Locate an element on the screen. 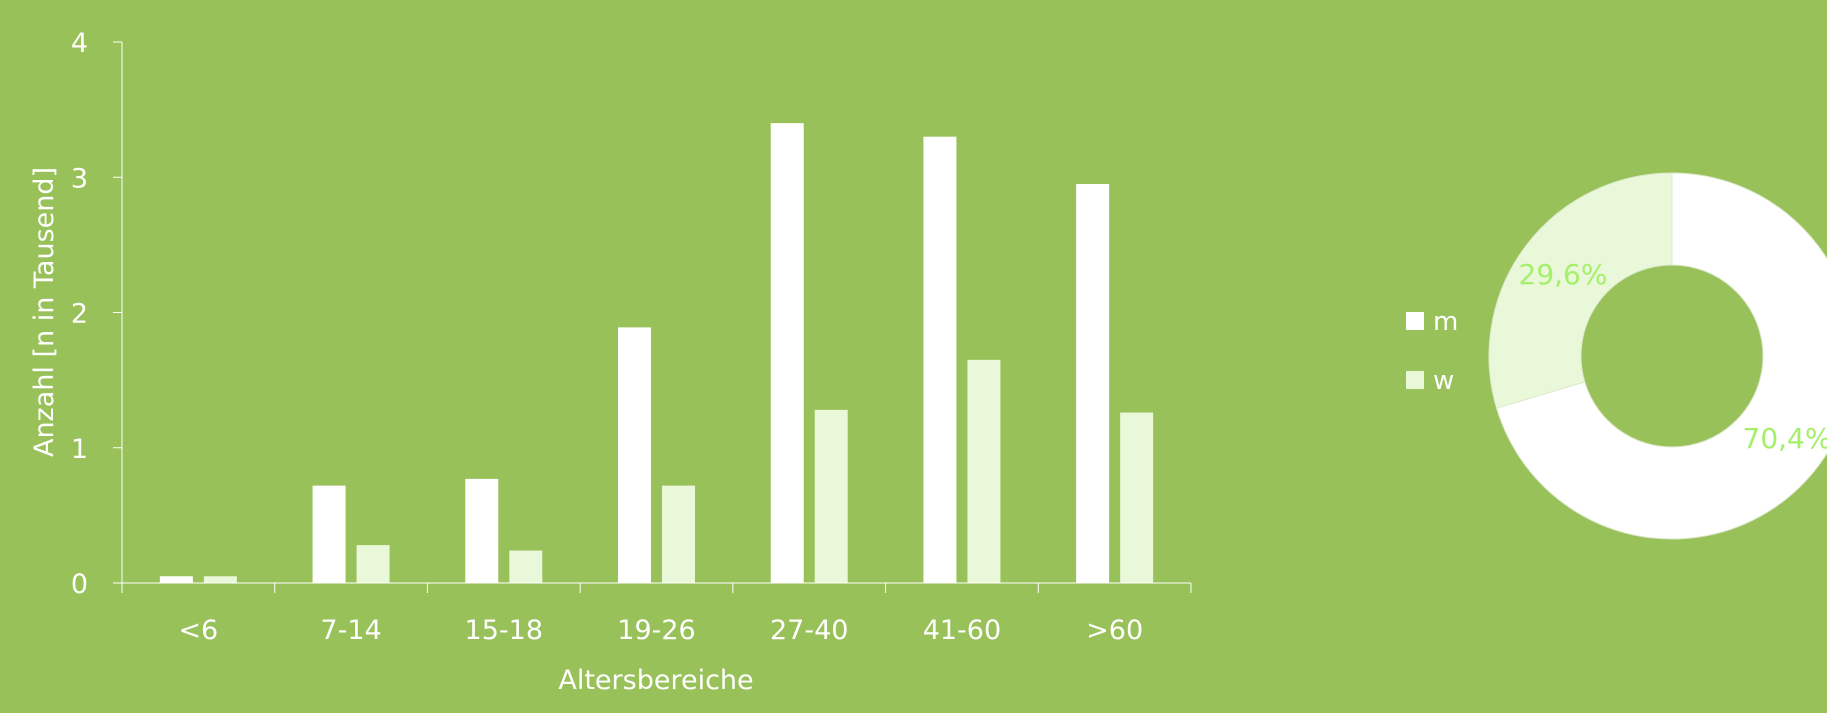 This screenshot has width=1827, height=713. donut-label-m: 70,4% is located at coordinates (1785, 438).